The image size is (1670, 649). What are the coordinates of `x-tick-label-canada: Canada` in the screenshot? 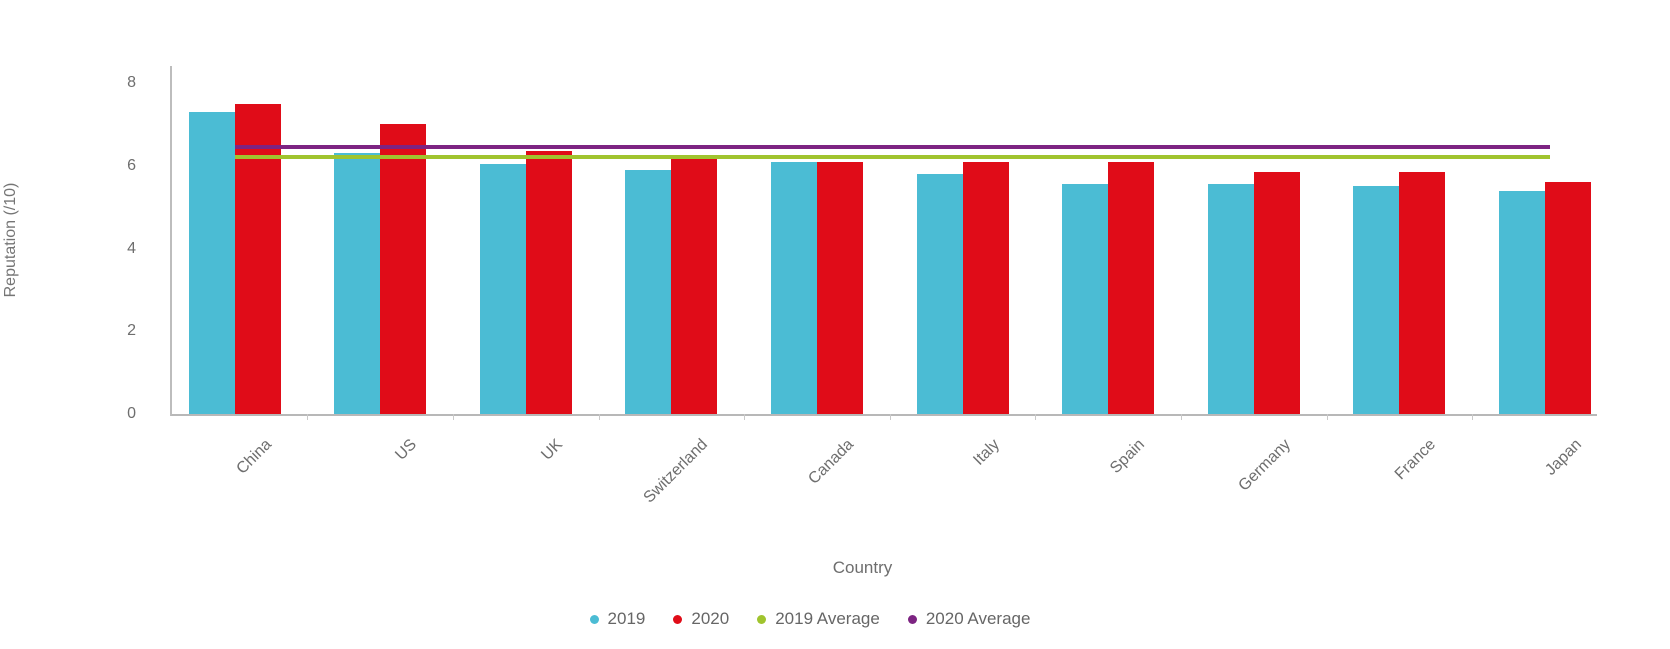 It's located at (831, 462).